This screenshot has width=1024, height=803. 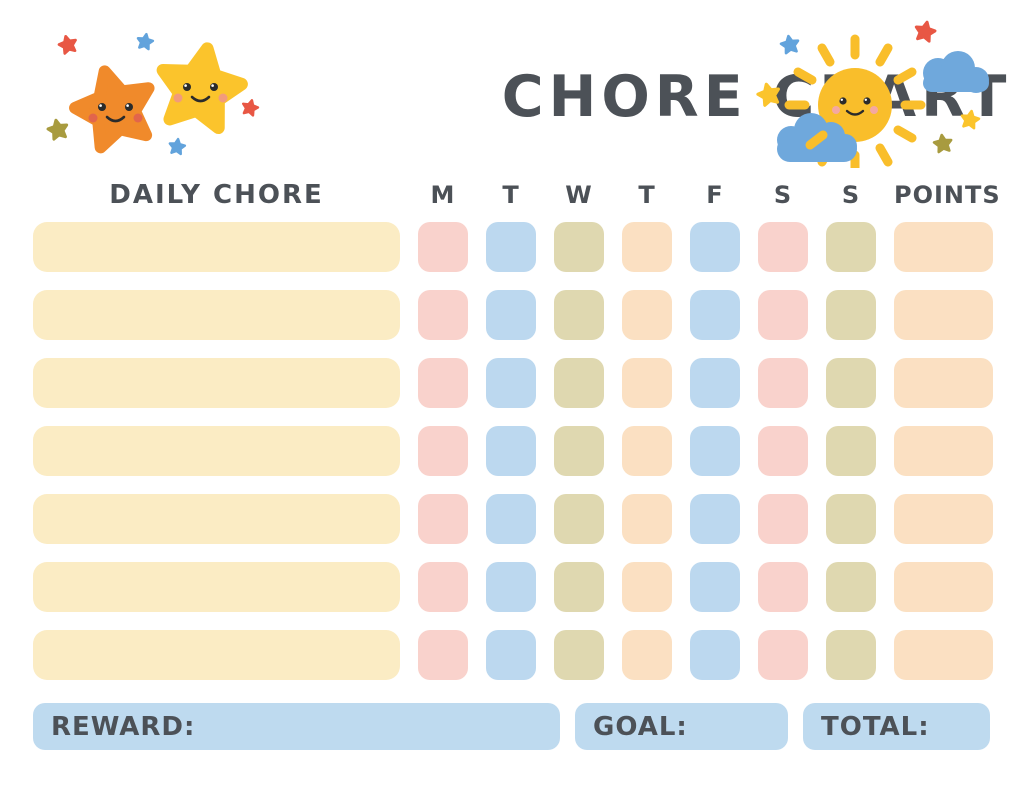 What do you see at coordinates (296, 726) in the screenshot?
I see `reward-field: REWARD:` at bounding box center [296, 726].